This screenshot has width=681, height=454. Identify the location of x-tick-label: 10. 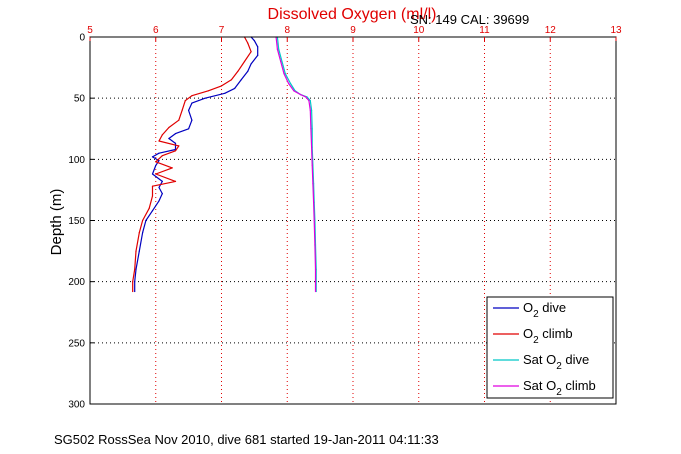
(419, 30).